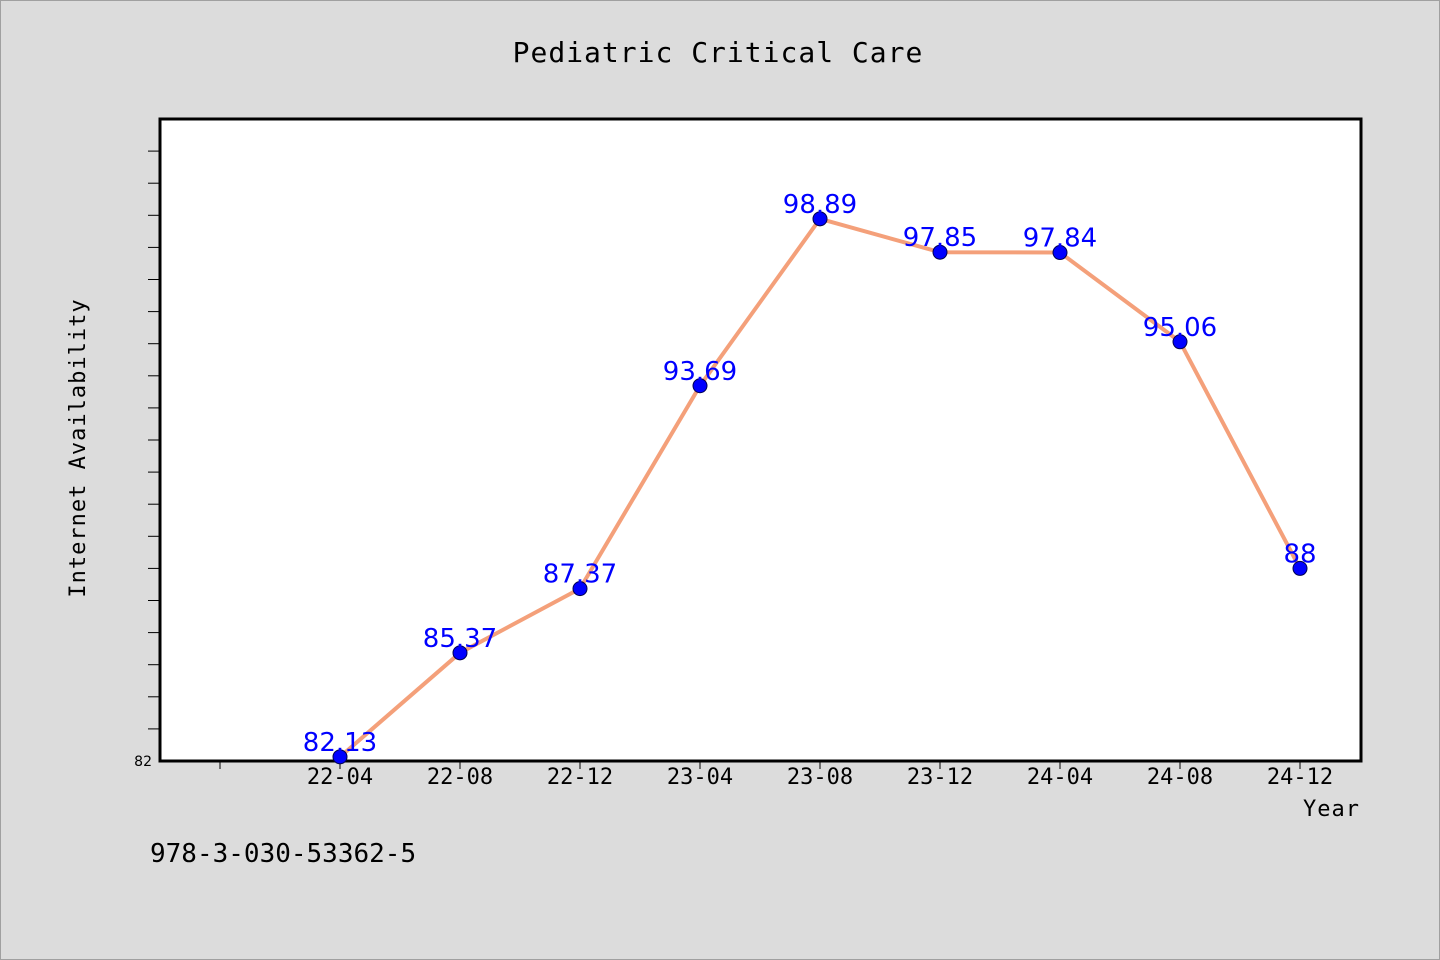 The height and width of the screenshot is (960, 1440). I want to click on x-tick-label: 23-04, so click(700, 777).